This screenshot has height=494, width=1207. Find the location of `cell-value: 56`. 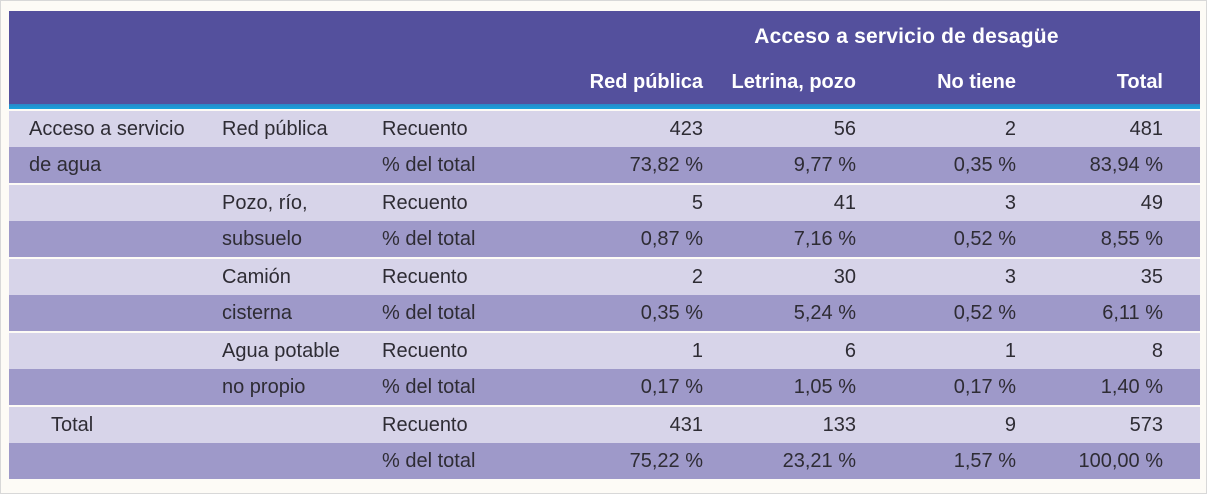

cell-value: 56 is located at coordinates (844, 129).